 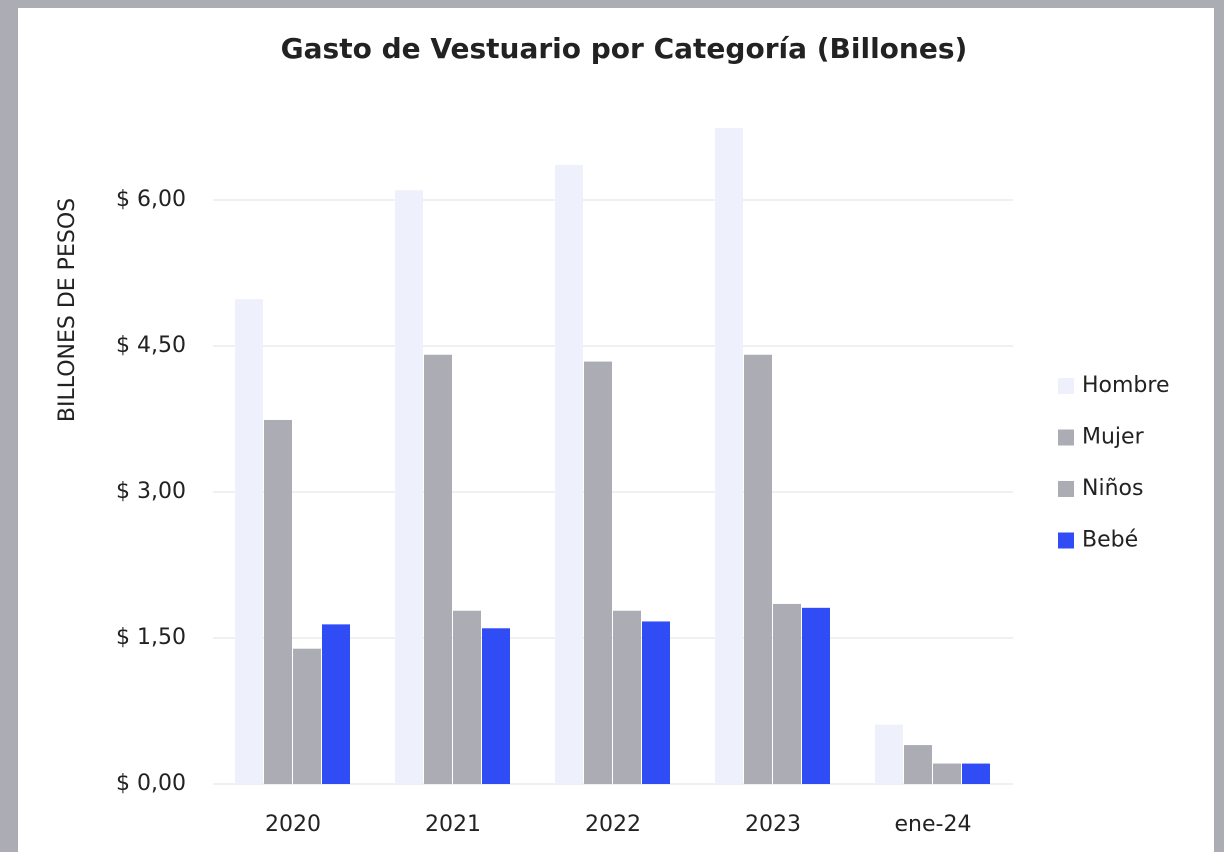 I want to click on y-tick-label: $ 6,00, so click(x=151, y=199).